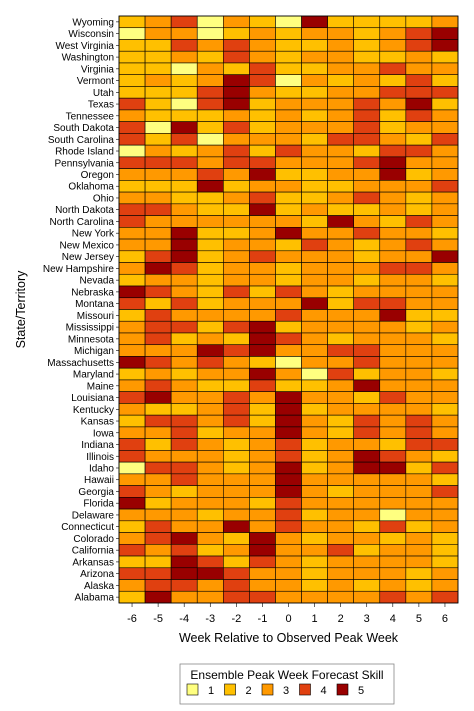  Describe the element at coordinates (93, 515) in the screenshot. I see `y-tick-label: Delaware` at that location.